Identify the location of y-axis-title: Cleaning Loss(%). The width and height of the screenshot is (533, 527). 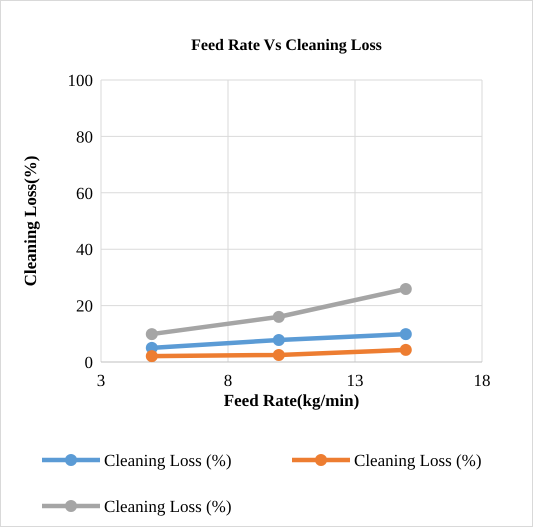
(30, 221).